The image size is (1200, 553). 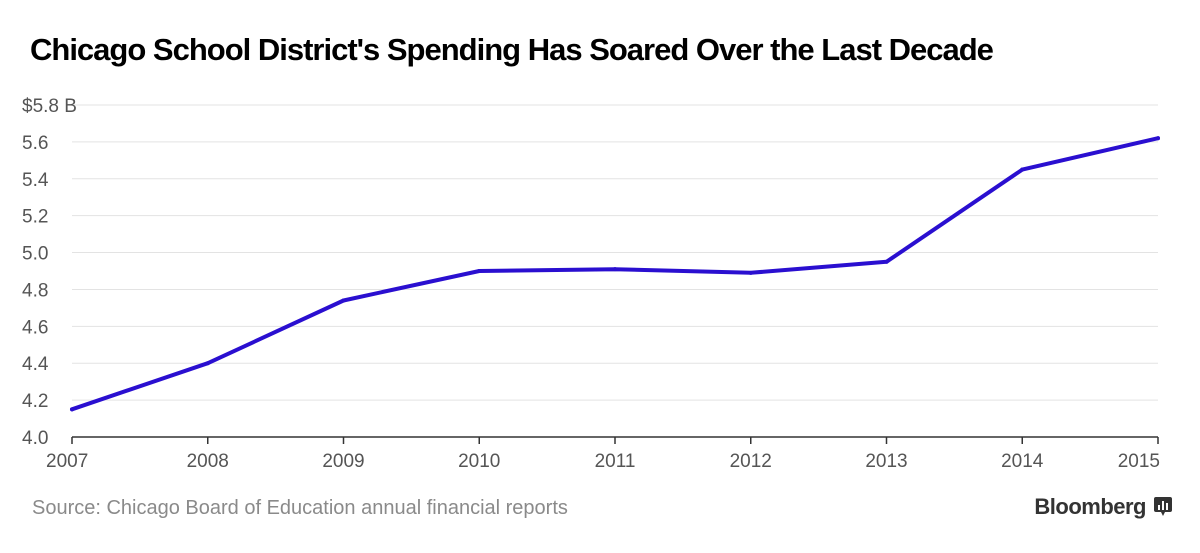 I want to click on brand-logo: Bloomberg, so click(x=1103, y=507).